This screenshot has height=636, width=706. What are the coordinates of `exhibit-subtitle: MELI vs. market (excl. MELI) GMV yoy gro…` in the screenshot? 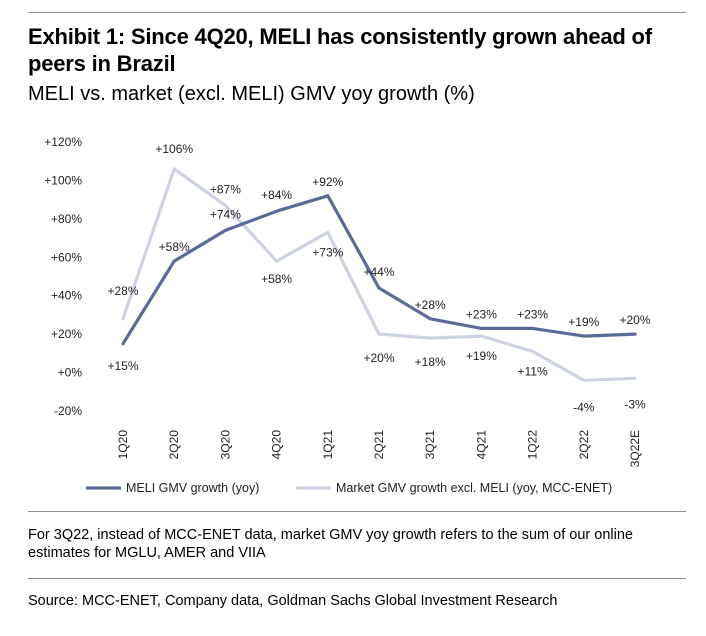 It's located at (251, 94).